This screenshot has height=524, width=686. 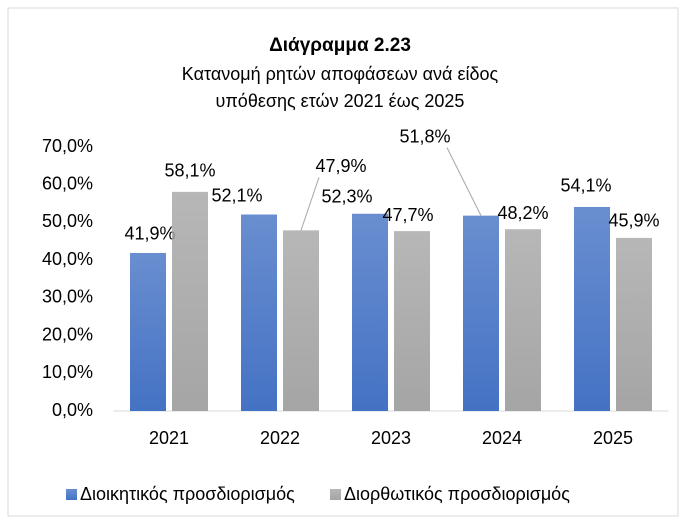 I want to click on y-tick-label: 70,0%, so click(x=67, y=146).